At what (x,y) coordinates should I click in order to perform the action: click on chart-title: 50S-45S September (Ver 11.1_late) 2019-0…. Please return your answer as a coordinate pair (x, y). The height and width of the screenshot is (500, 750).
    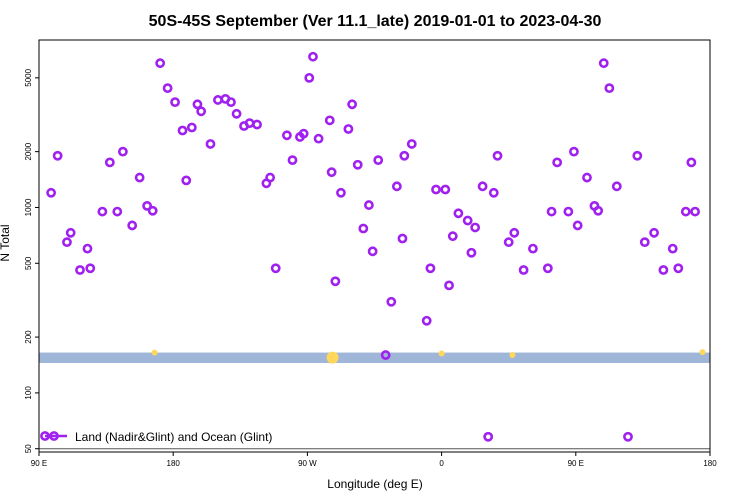
    Looking at the image, I should click on (375, 21).